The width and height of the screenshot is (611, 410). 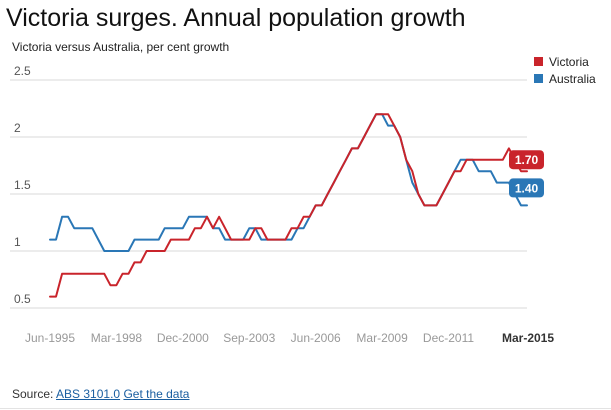 I want to click on x-tick-label: Jun-1995, so click(x=50, y=338).